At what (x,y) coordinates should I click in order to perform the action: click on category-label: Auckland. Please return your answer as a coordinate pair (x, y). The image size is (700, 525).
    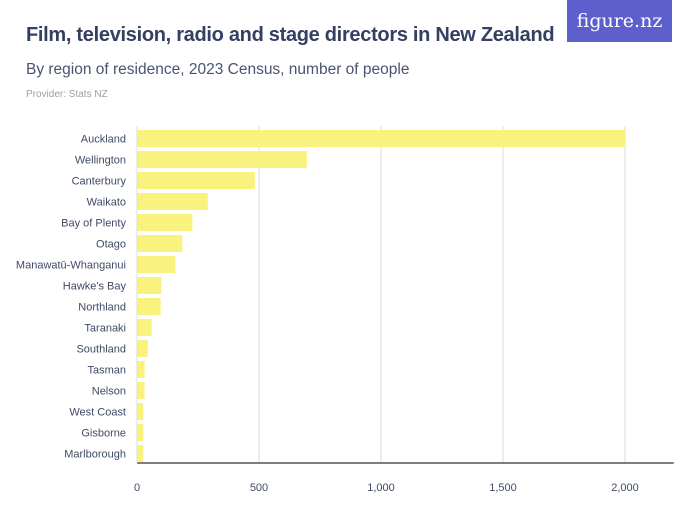
    Looking at the image, I should click on (103, 140).